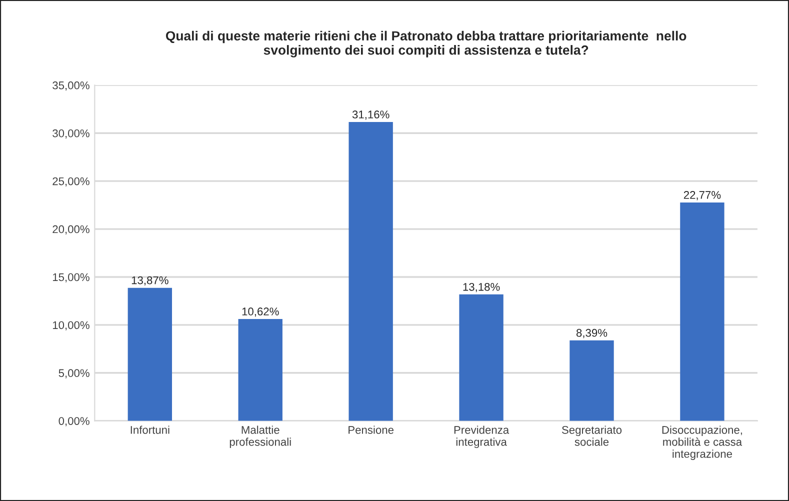  I want to click on x-tick-label: Previdenza integrativa, so click(482, 437).